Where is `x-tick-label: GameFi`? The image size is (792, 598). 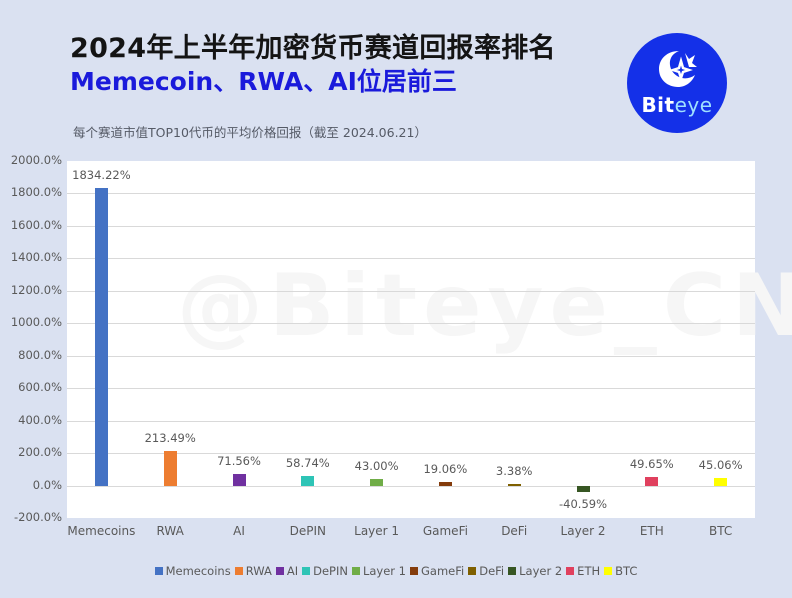
x-tick-label: GameFi is located at coordinates (445, 531).